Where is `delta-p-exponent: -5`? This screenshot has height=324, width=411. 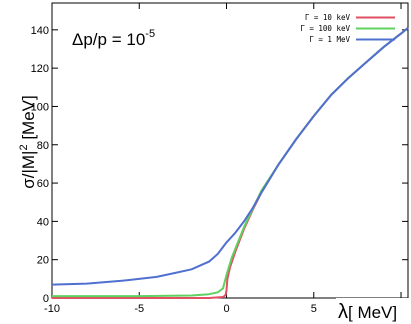 delta-p-exponent: -5 is located at coordinates (150, 34).